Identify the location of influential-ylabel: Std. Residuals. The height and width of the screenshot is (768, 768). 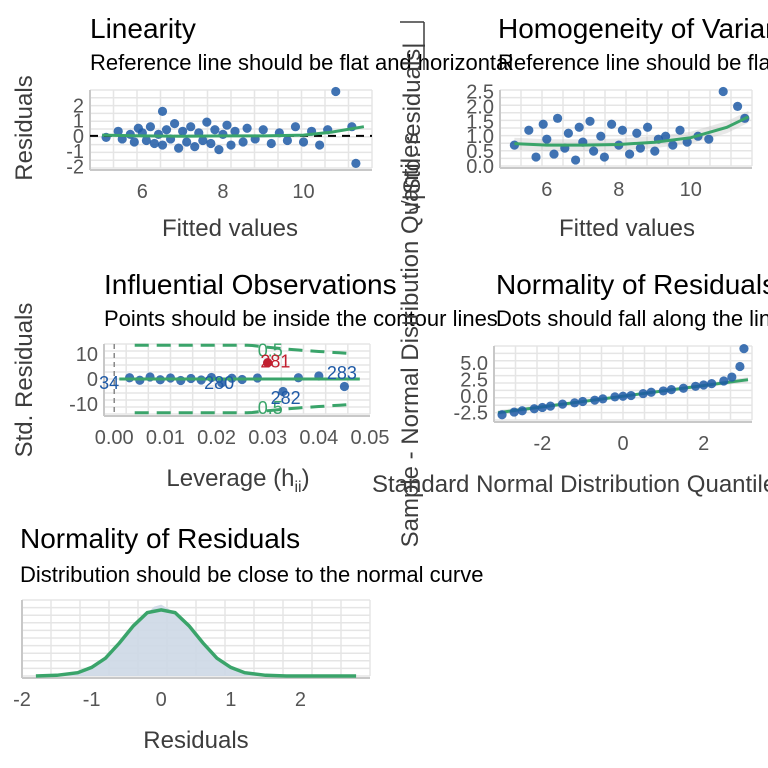
(24, 380).